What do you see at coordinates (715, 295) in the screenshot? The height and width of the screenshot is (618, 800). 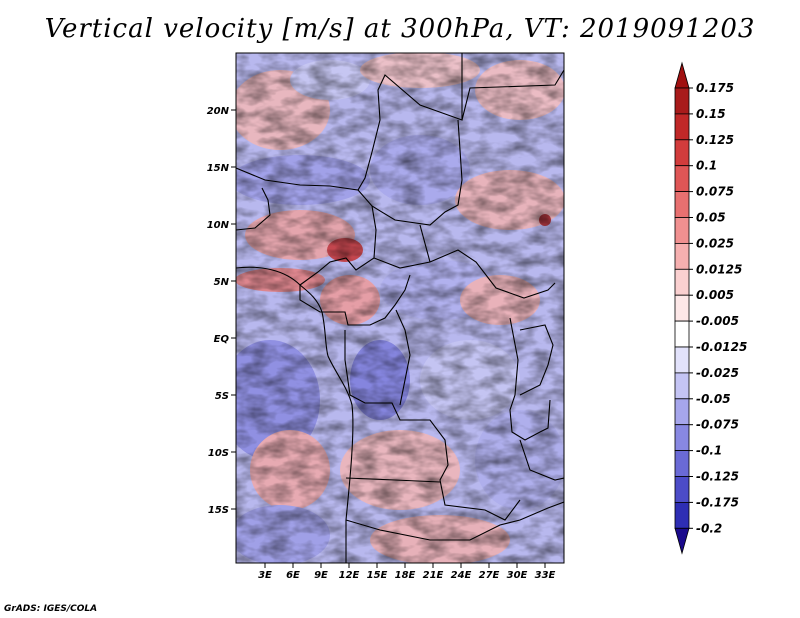 I see `colorbar-label: 0.005` at bounding box center [715, 295].